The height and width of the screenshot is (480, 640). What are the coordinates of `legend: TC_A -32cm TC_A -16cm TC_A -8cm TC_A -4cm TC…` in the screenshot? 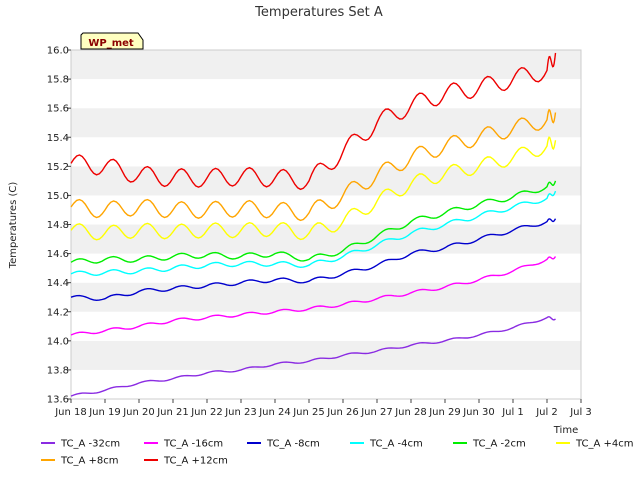 It's located at (337, 453).